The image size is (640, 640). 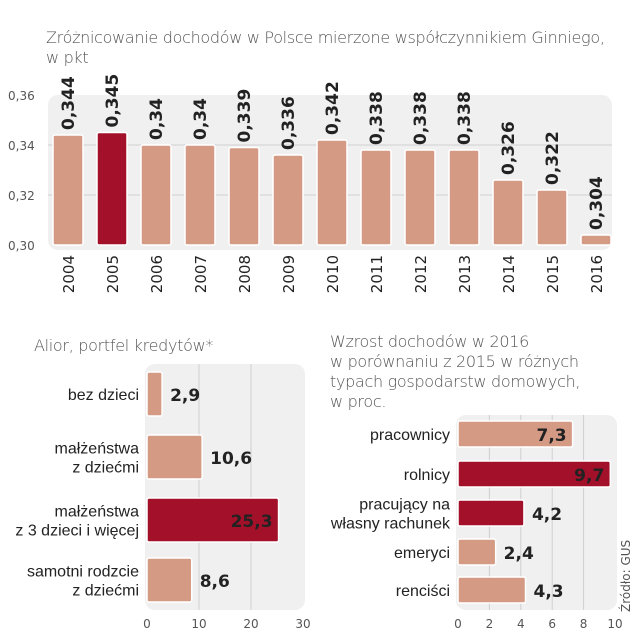 What do you see at coordinates (21, 96) in the screenshot?
I see `chart1-y-tick-label: 0,36` at bounding box center [21, 96].